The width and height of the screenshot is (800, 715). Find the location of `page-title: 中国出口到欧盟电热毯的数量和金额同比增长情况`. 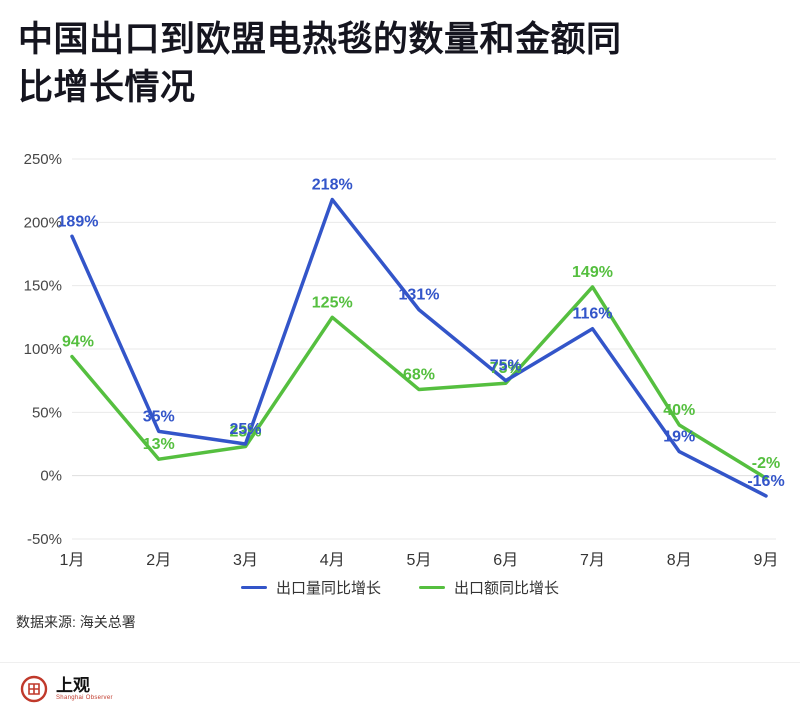

page-title: 中国出口到欧盟电热毯的数量和金额同比增长情况 is located at coordinates (320, 64).